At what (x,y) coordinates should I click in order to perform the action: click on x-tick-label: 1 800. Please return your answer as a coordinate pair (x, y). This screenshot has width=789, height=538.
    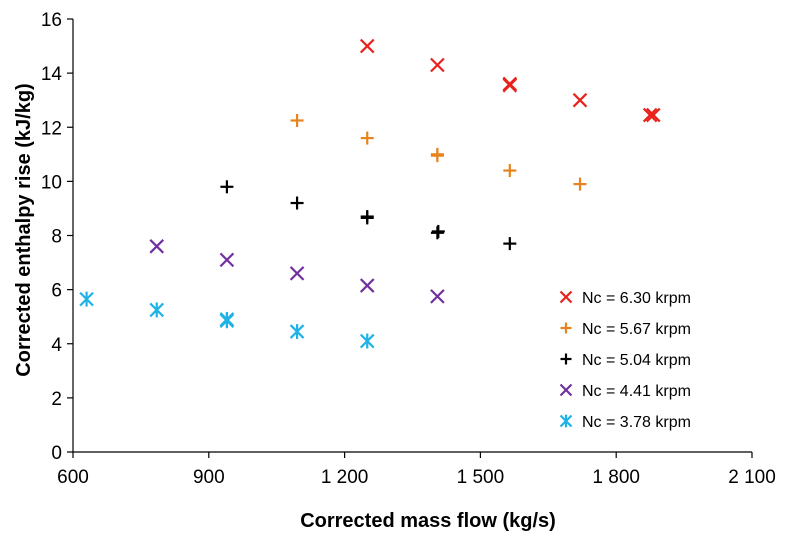
    Looking at the image, I should click on (616, 477).